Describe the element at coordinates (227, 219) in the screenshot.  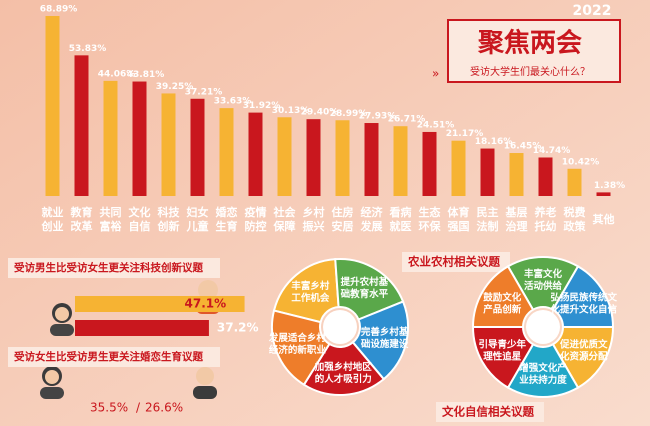
I see `category-label: 婚恋生育` at that location.